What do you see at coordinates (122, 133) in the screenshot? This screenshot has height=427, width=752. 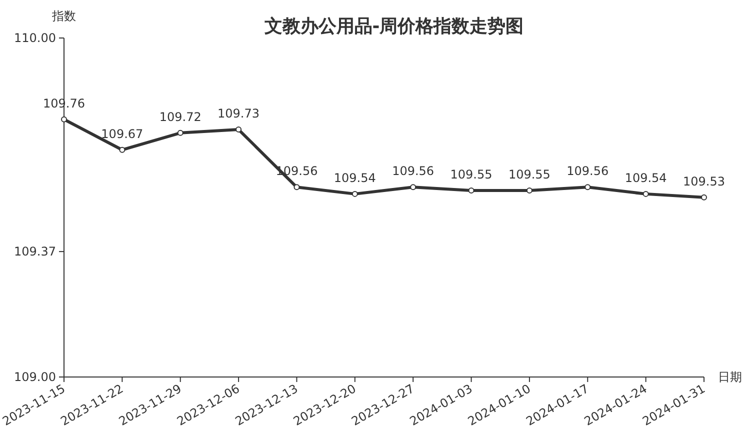 I see `data-label: 109.67` at bounding box center [122, 133].